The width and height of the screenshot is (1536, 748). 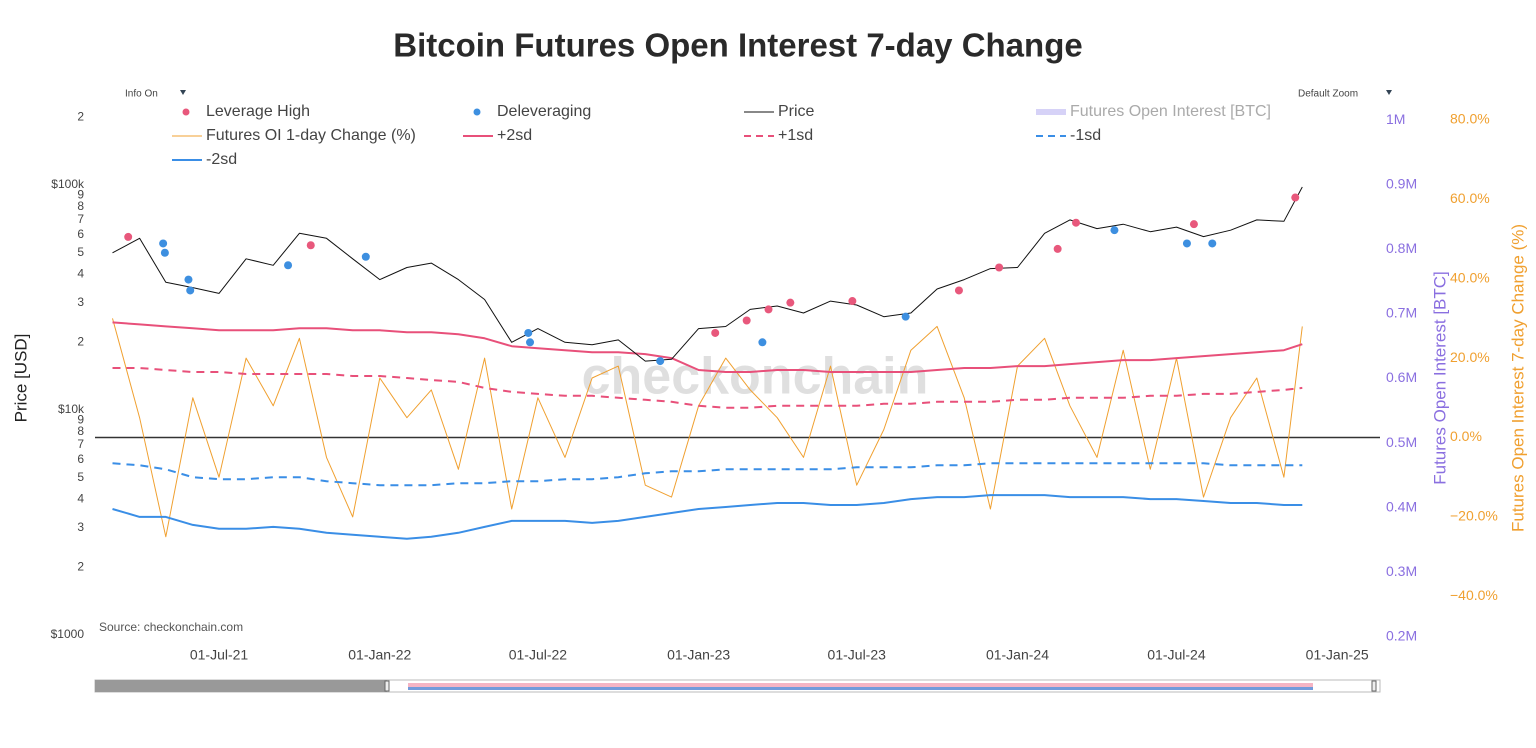 I want to click on legend-item: +2sd, so click(x=497, y=135).